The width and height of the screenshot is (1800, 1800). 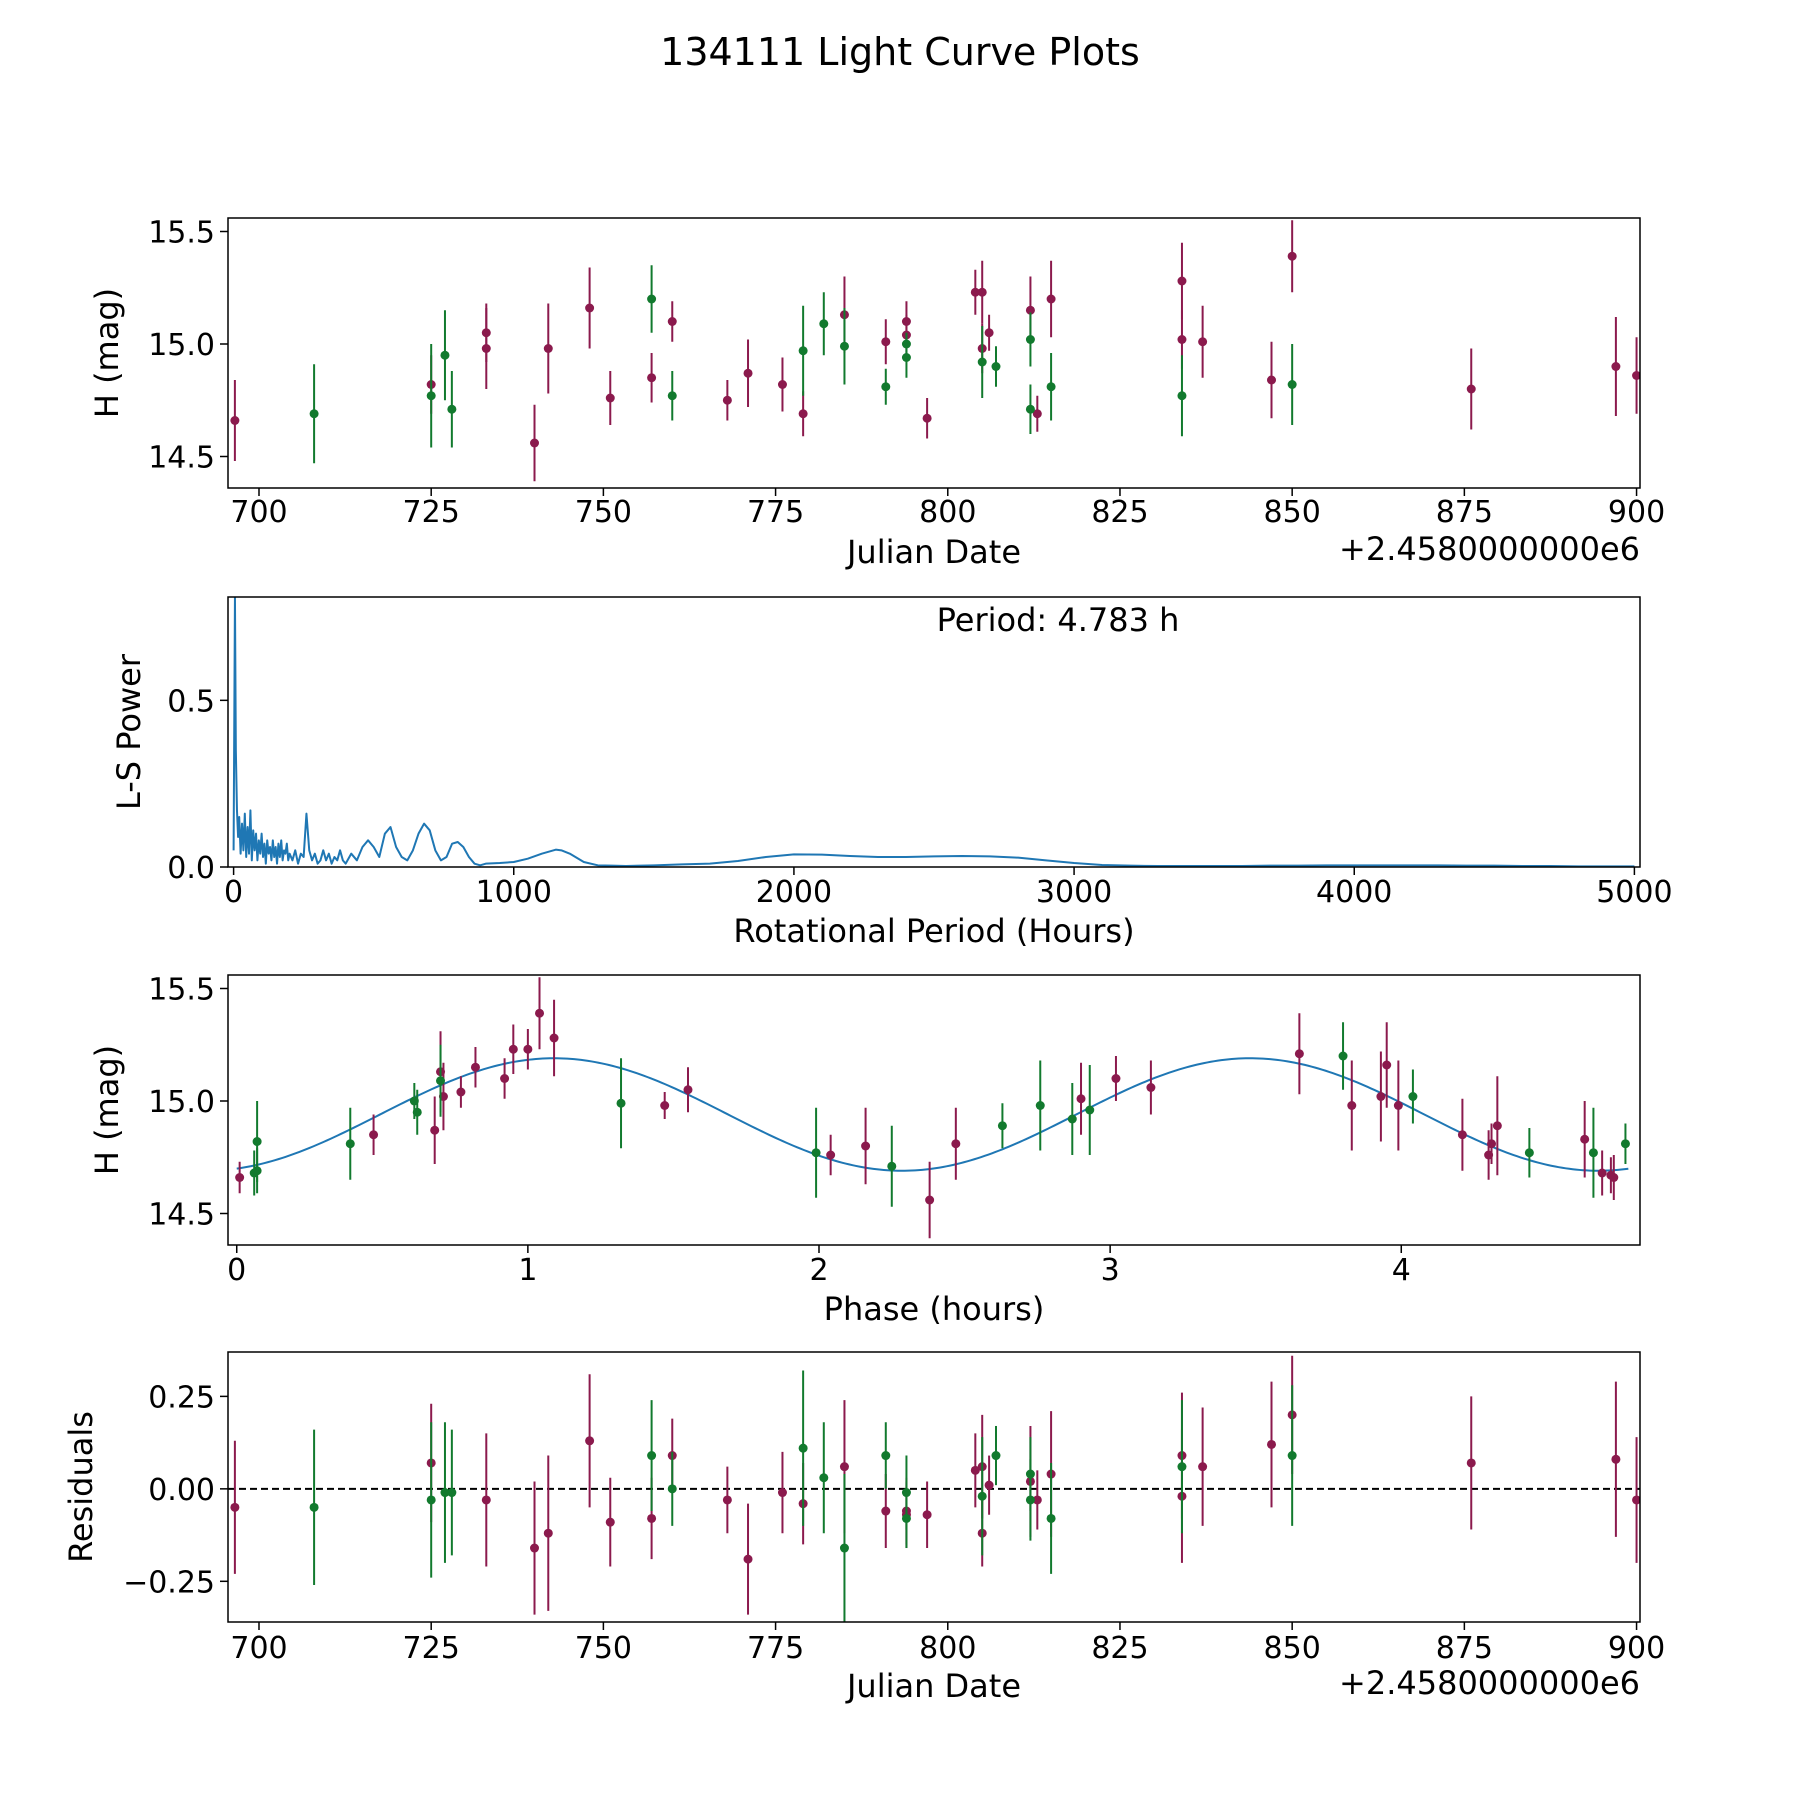 I want to click on x-tick-label: 4000, so click(x=1354, y=892).